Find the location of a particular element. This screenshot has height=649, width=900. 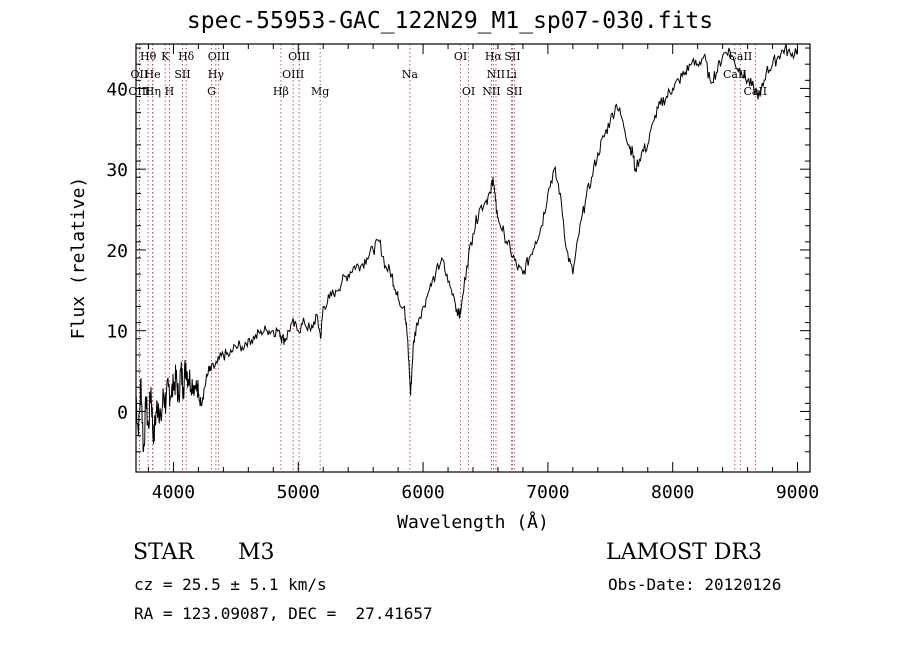

line-label-5: K is located at coordinates (165, 56).